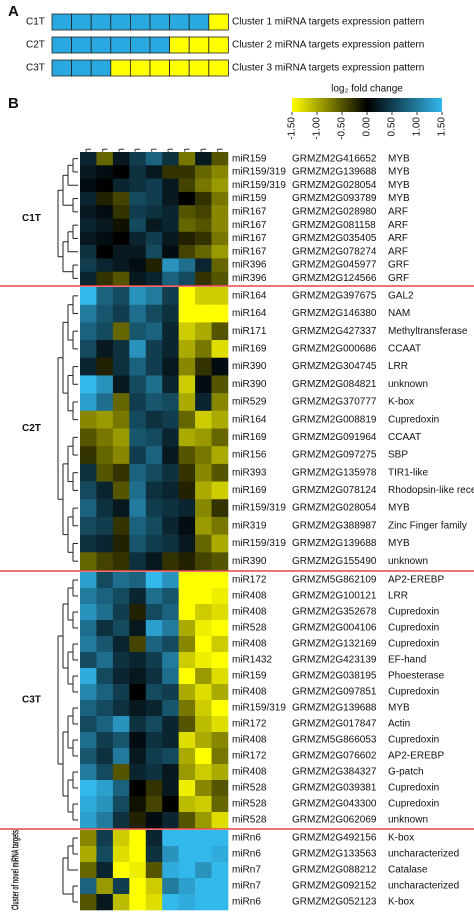 This screenshot has height=915, width=474. What do you see at coordinates (334, 265) in the screenshot?
I see `gene-label: GRMZM2G045977` at bounding box center [334, 265].